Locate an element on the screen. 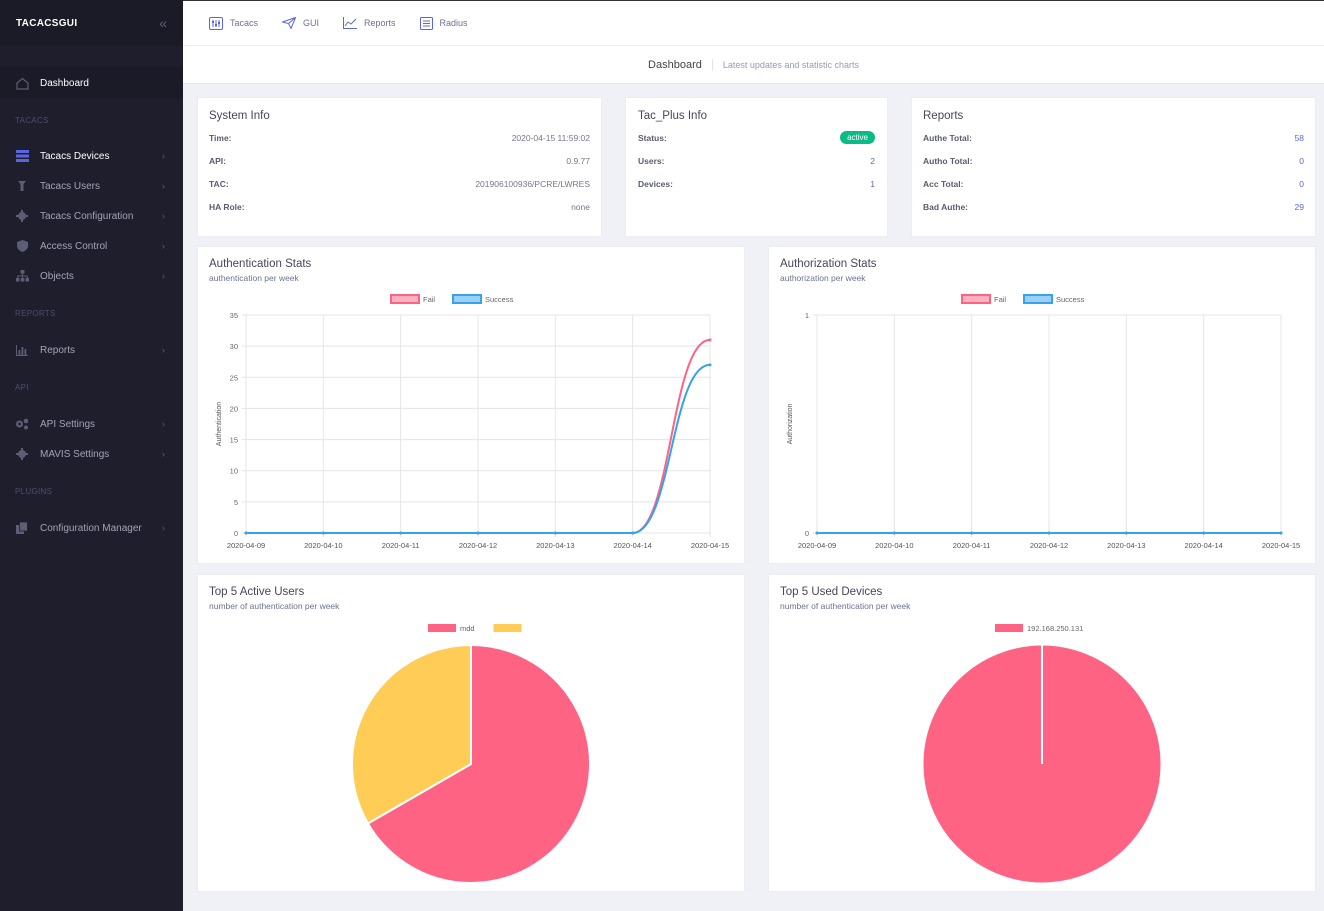  sidebar-item-dashboard: Dashboard is located at coordinates (91, 83).